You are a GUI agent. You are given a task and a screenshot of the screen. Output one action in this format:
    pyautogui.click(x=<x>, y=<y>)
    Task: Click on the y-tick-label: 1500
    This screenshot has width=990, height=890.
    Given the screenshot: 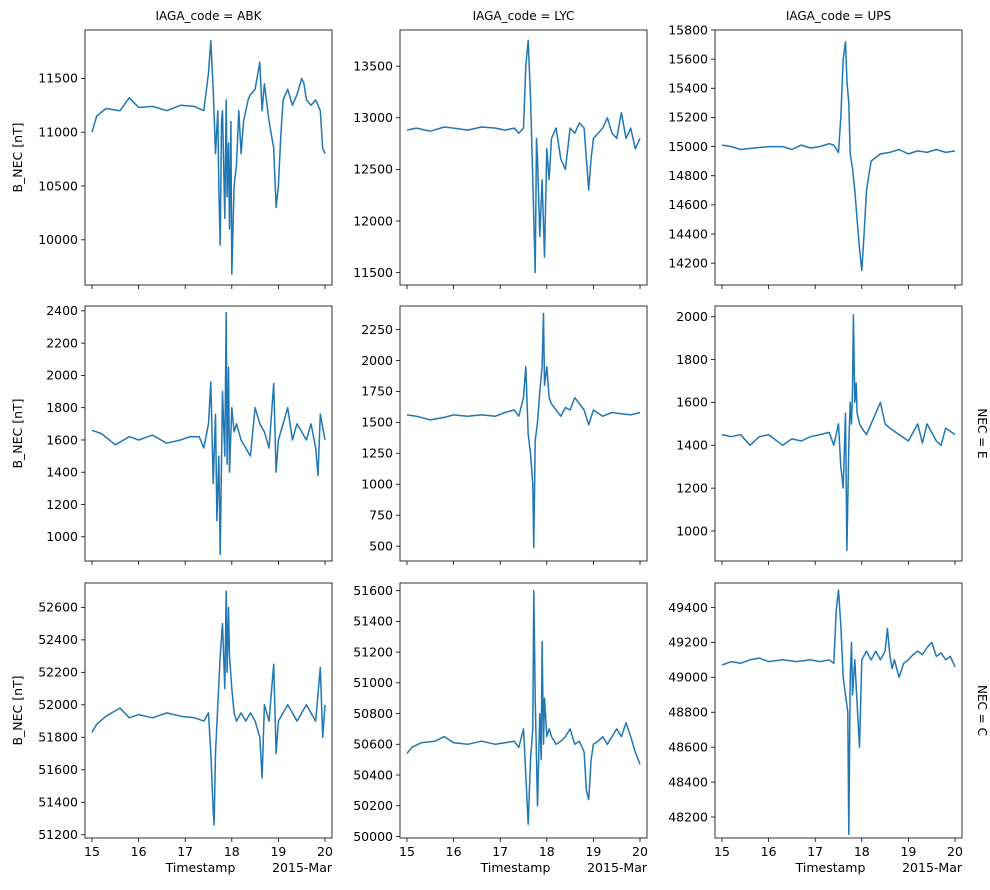 What is the action you would take?
    pyautogui.click(x=377, y=422)
    